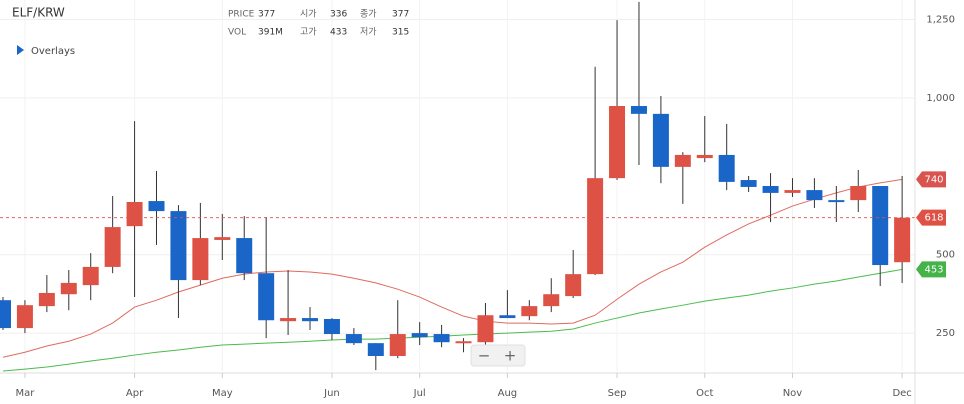 The image size is (964, 404). Describe the element at coordinates (331, 393) in the screenshot. I see `x-tick-label: Jun` at that location.